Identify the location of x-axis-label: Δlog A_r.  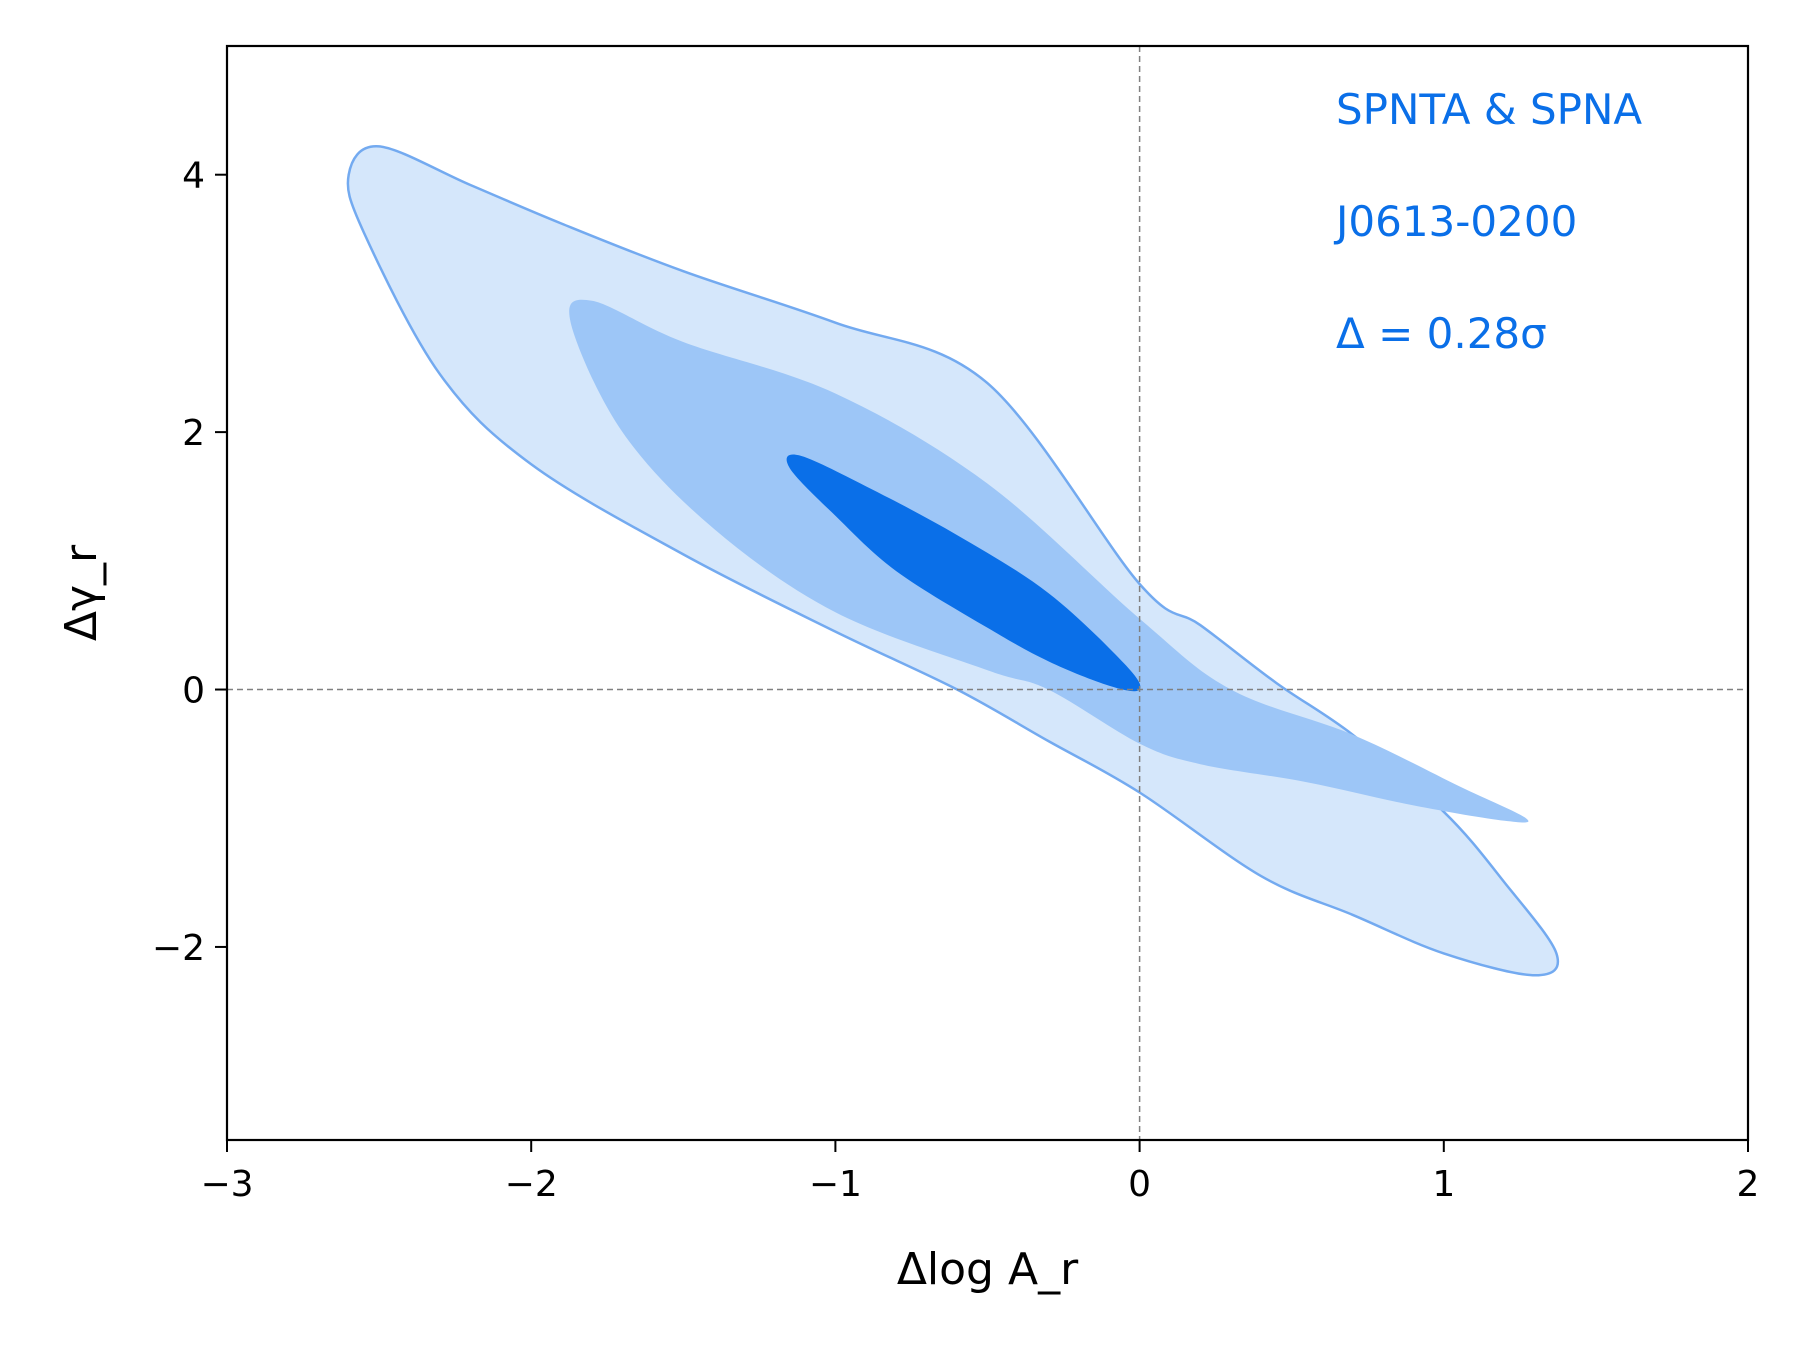
(988, 1269).